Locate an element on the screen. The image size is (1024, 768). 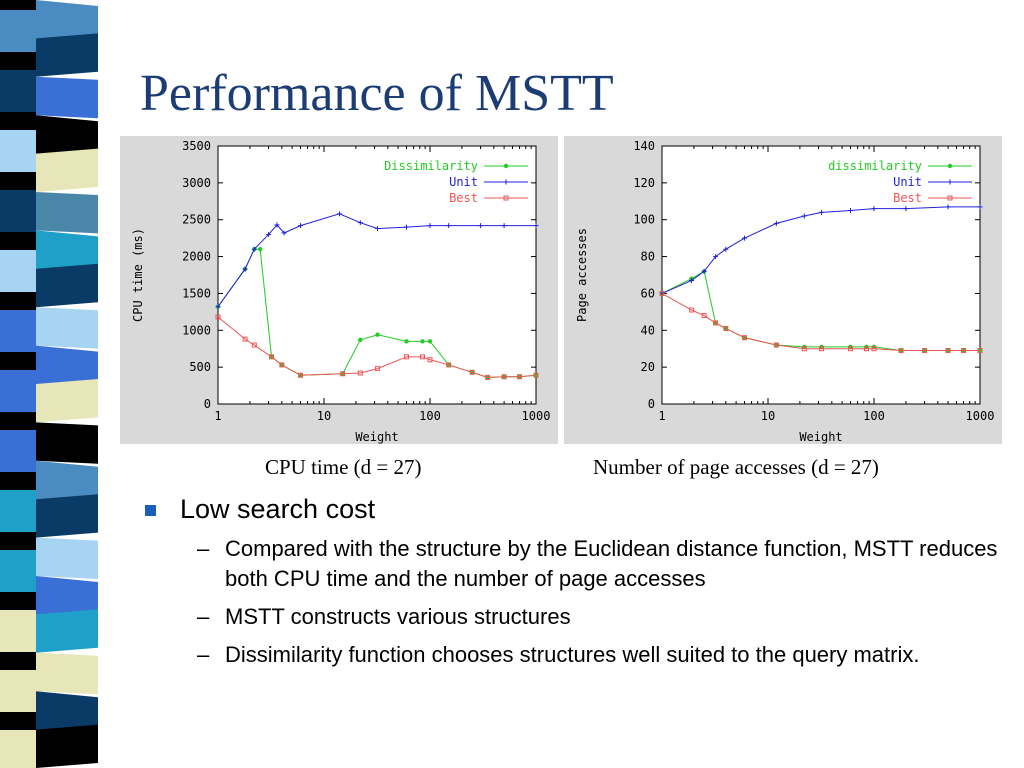
series-line is located at coordinates (820, 322).